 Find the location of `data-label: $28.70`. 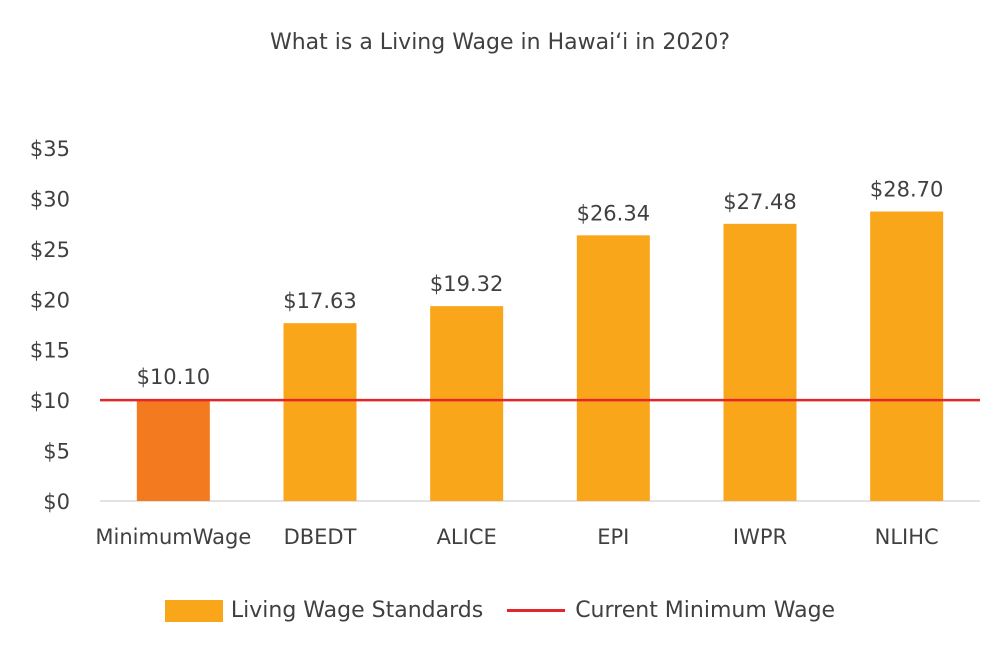

data-label: $28.70 is located at coordinates (906, 190).